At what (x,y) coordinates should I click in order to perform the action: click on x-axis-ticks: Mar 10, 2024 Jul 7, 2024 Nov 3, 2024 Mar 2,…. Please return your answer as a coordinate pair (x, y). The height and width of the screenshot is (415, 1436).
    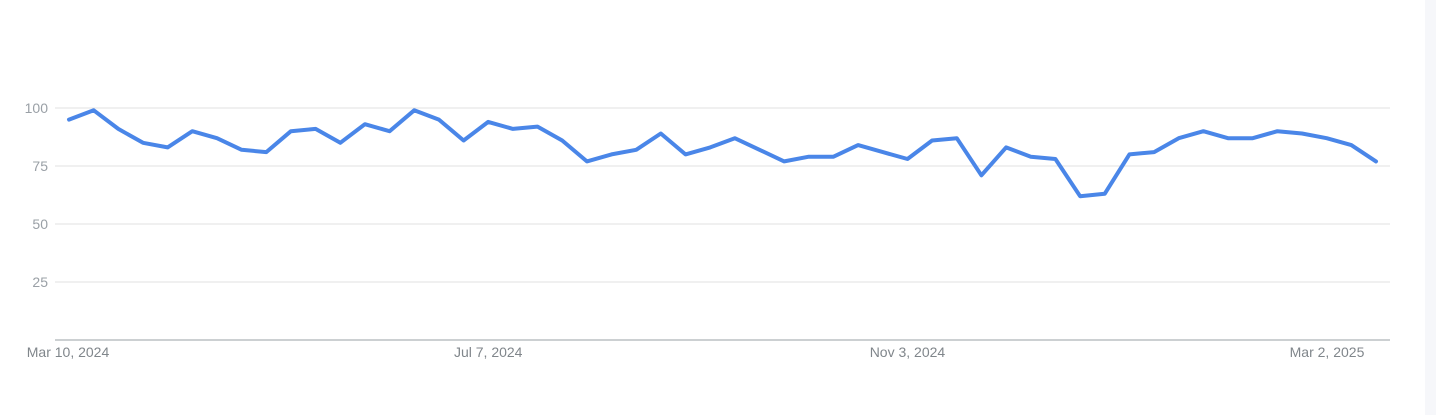
    Looking at the image, I should click on (696, 352).